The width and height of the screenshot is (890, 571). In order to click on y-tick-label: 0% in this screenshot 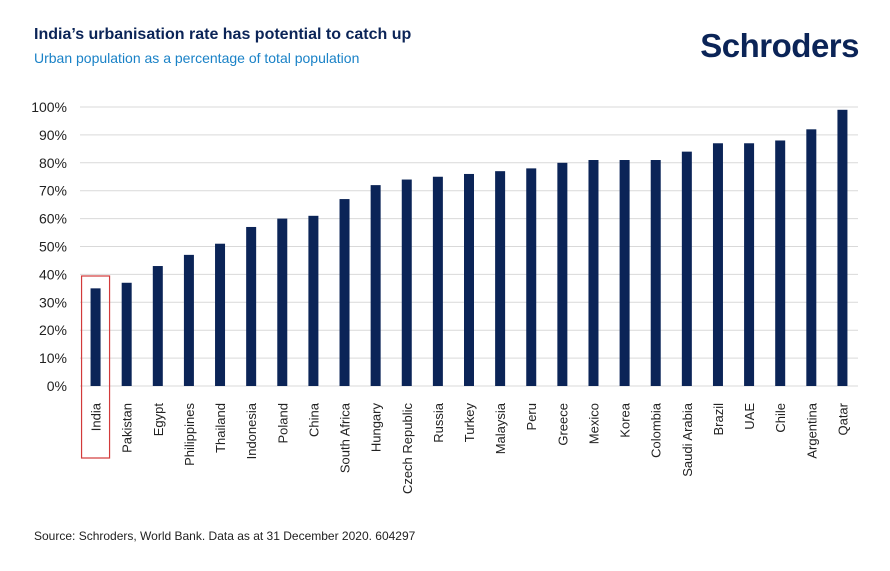, I will do `click(57, 386)`.